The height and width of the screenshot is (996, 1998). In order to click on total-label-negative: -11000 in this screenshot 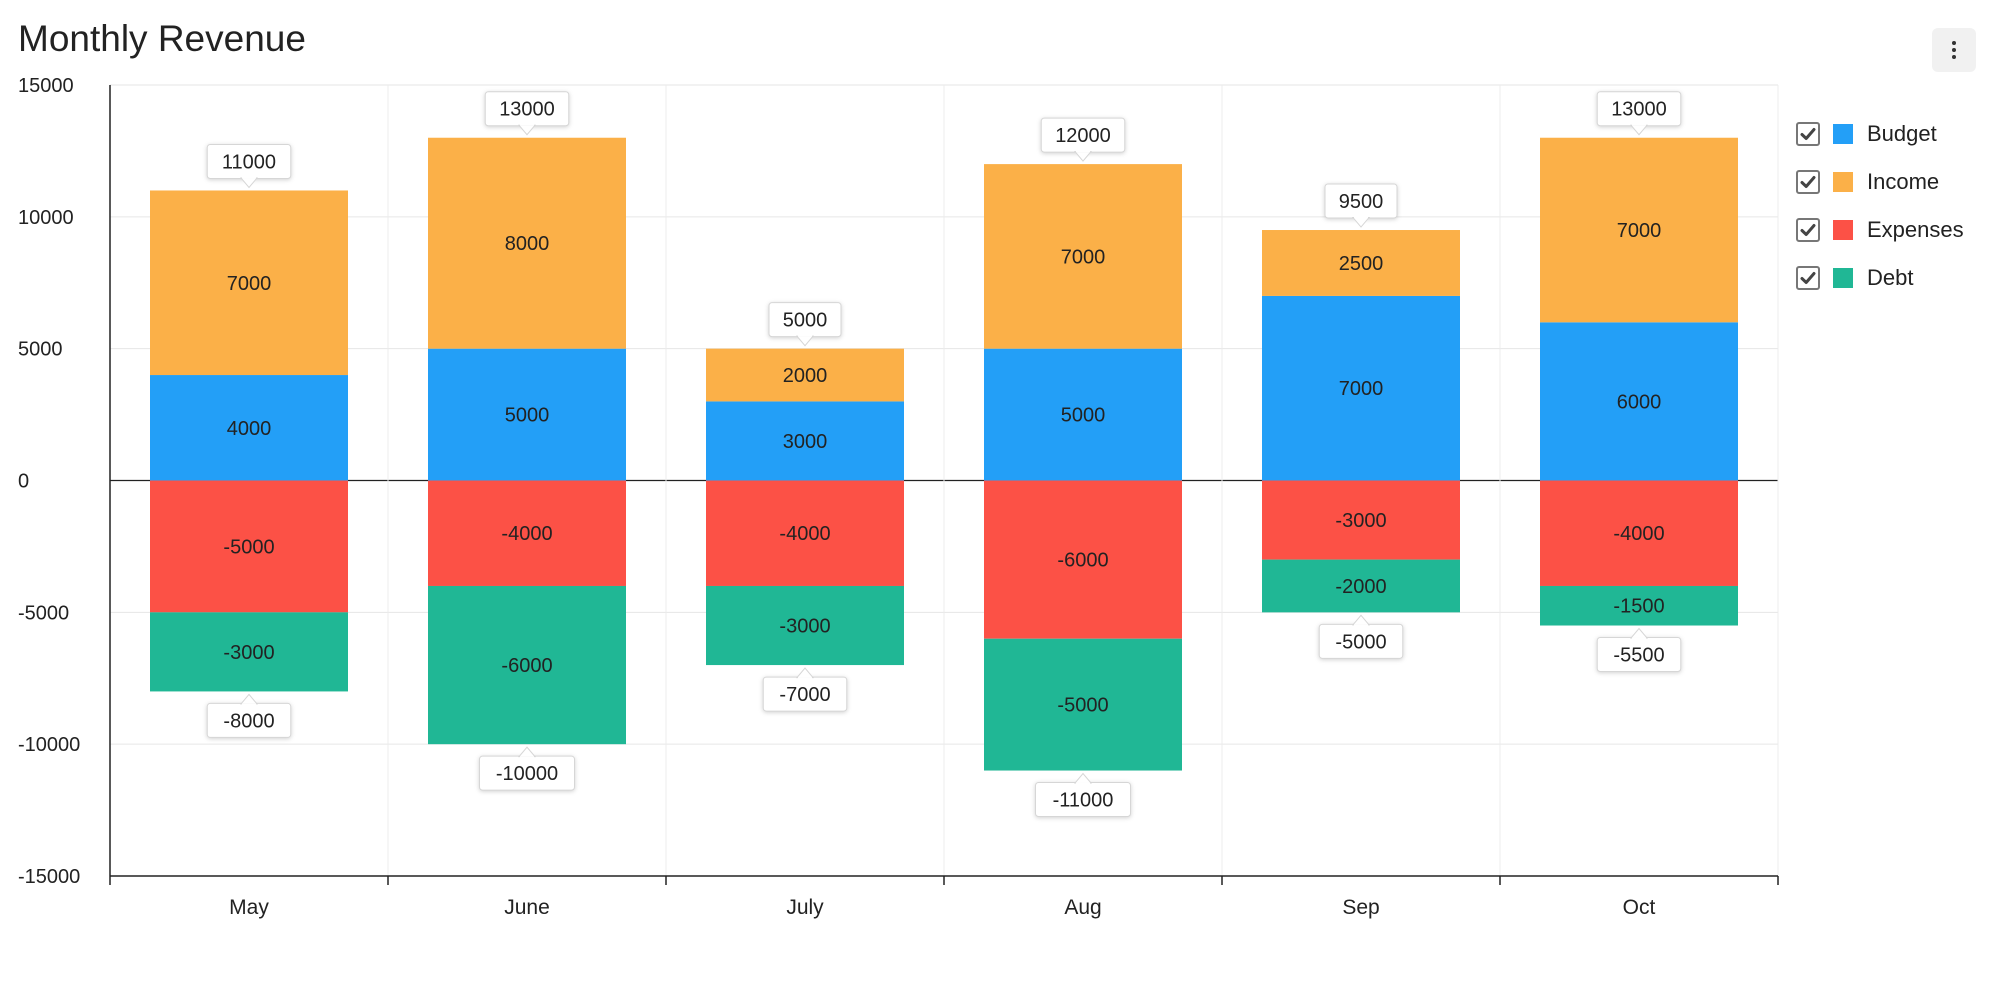, I will do `click(1083, 801)`.